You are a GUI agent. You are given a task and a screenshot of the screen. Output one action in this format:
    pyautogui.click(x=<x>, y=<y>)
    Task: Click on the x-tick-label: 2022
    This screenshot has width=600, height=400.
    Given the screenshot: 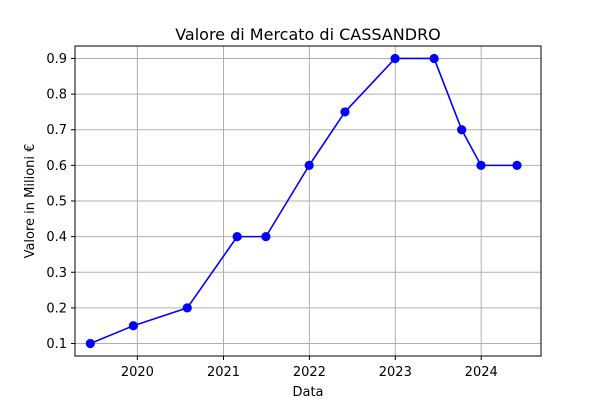 What is the action you would take?
    pyautogui.click(x=309, y=372)
    